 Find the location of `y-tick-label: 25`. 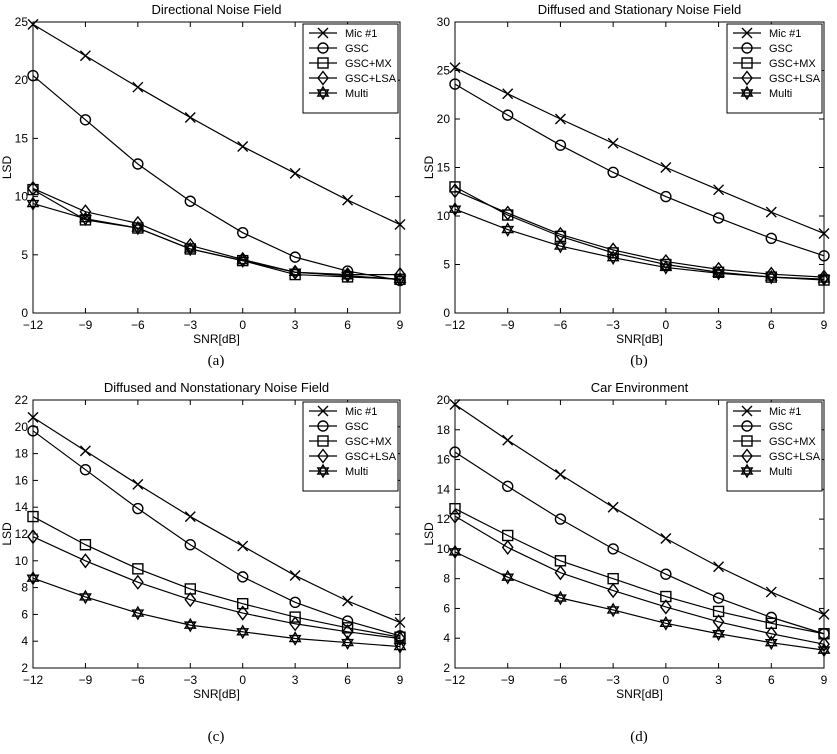

y-tick-label: 25 is located at coordinates (444, 71).